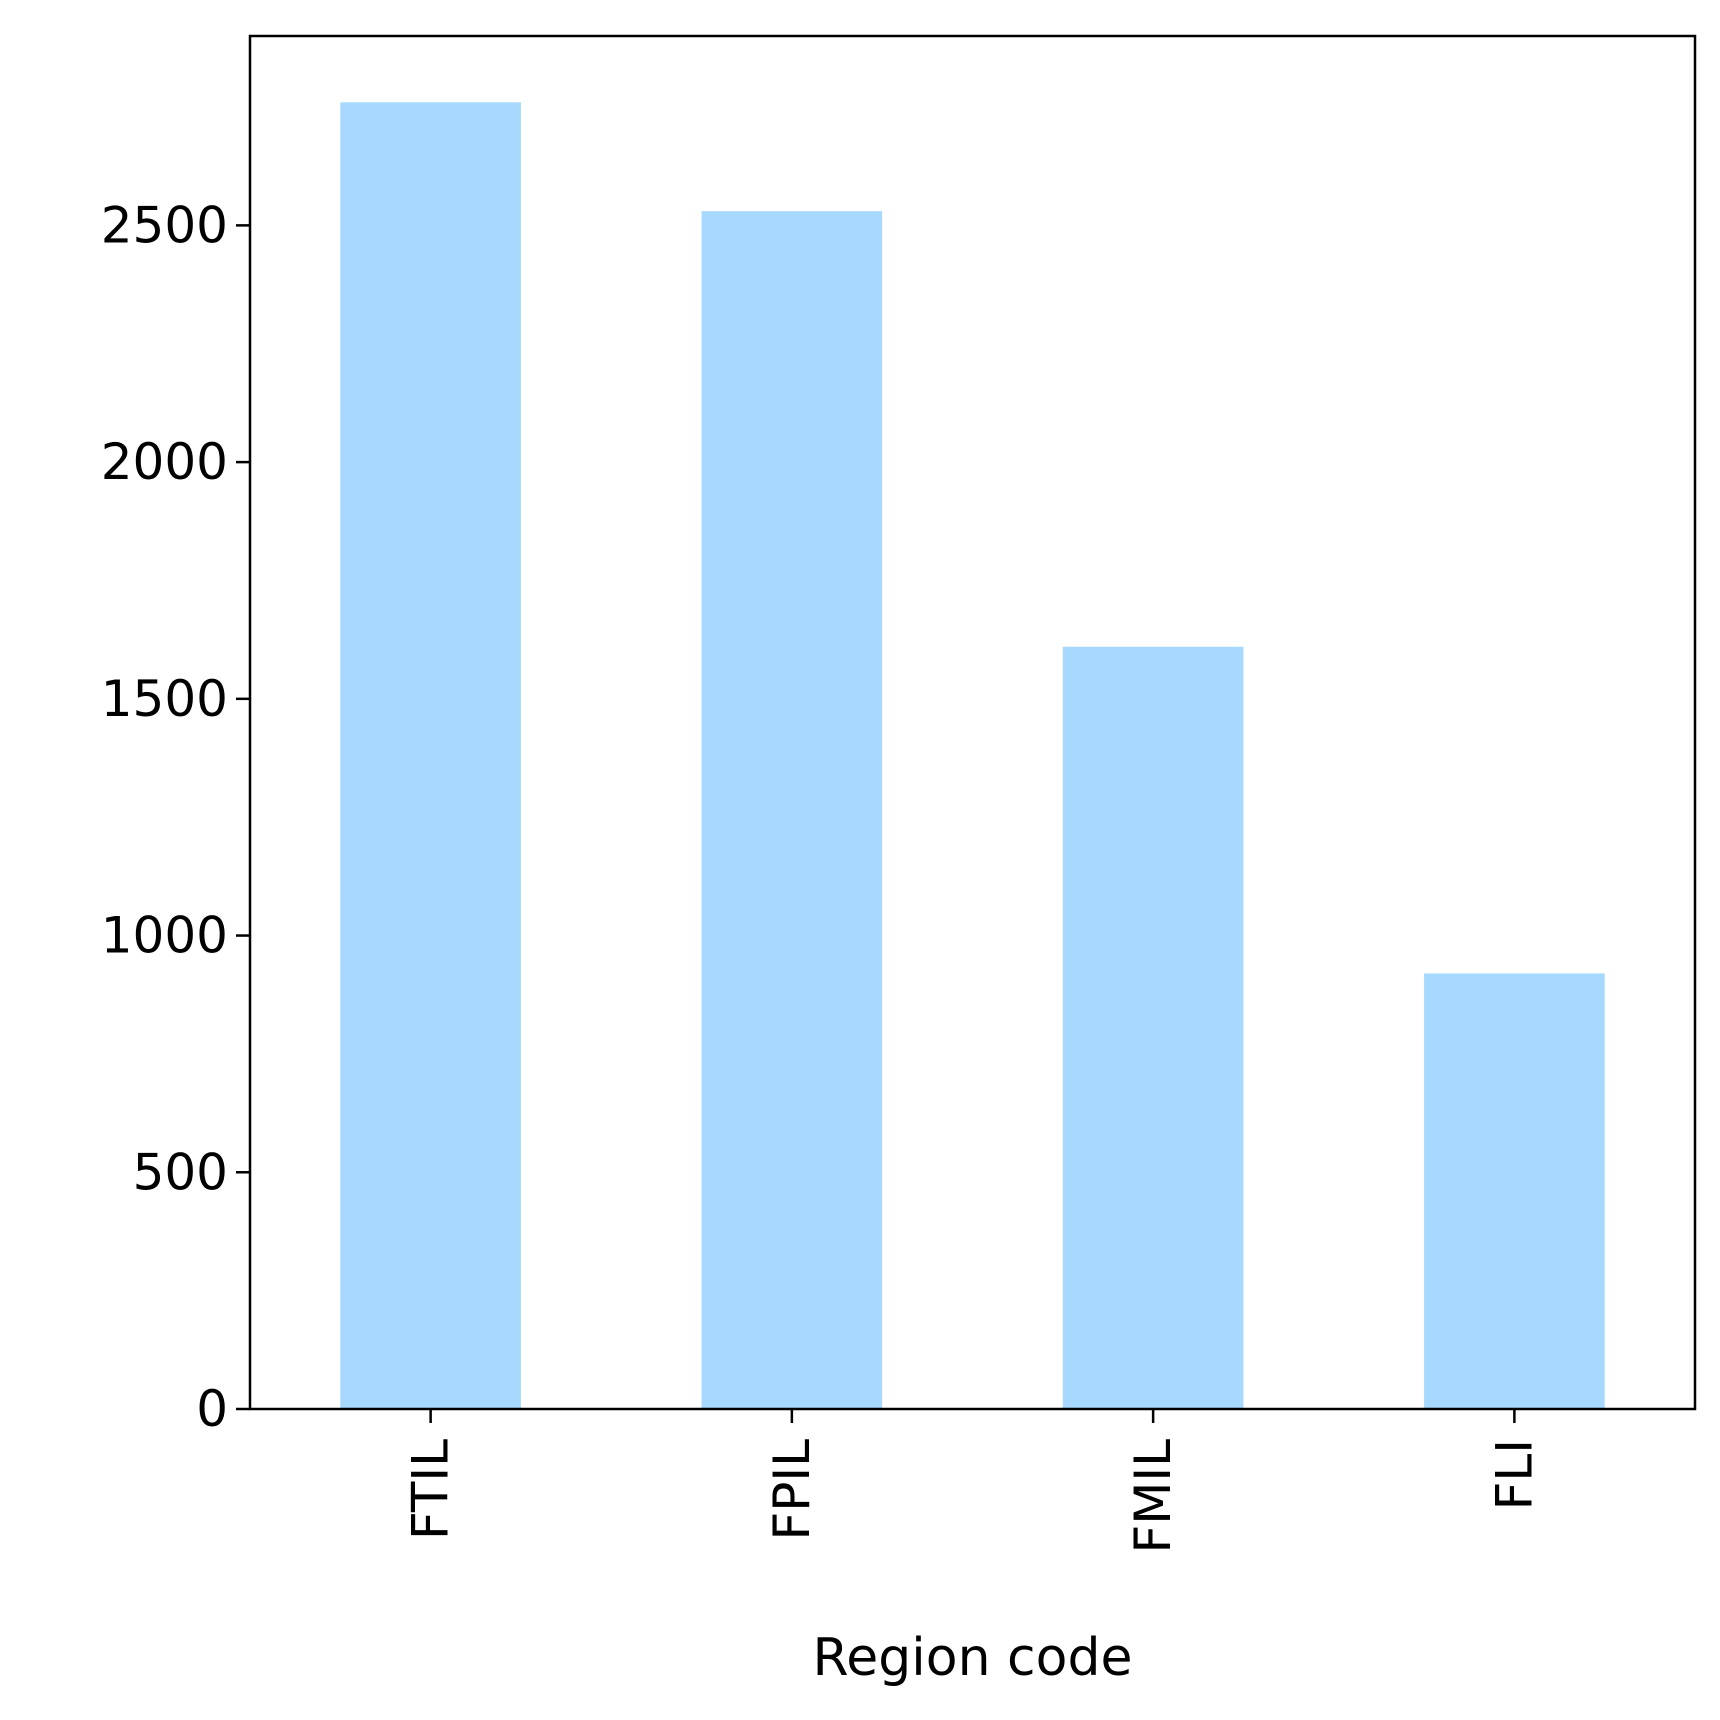 This screenshot has width=1720, height=1720. I want to click on x-axis-label: Region code, so click(973, 1658).